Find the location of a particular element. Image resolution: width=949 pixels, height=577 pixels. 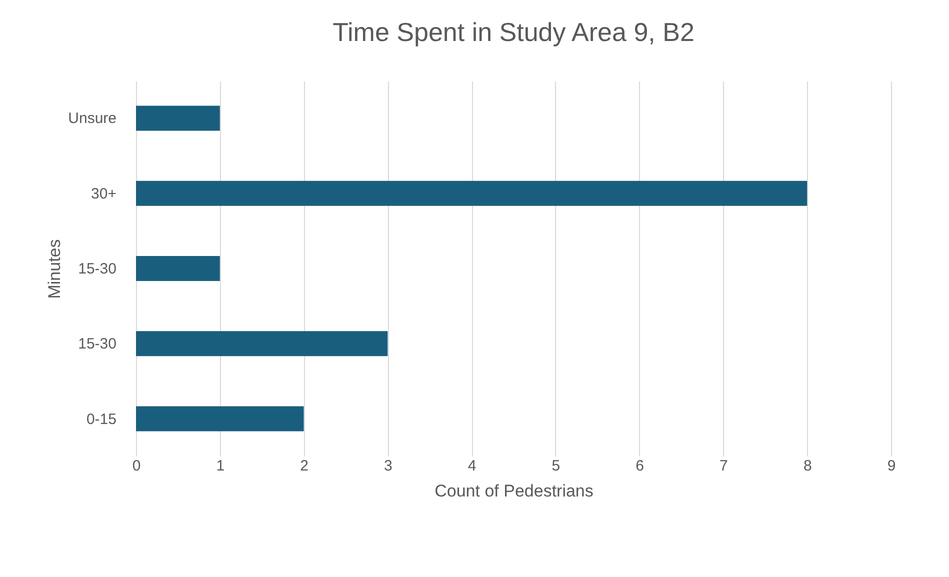

x-tick-label: 0 is located at coordinates (136, 466).